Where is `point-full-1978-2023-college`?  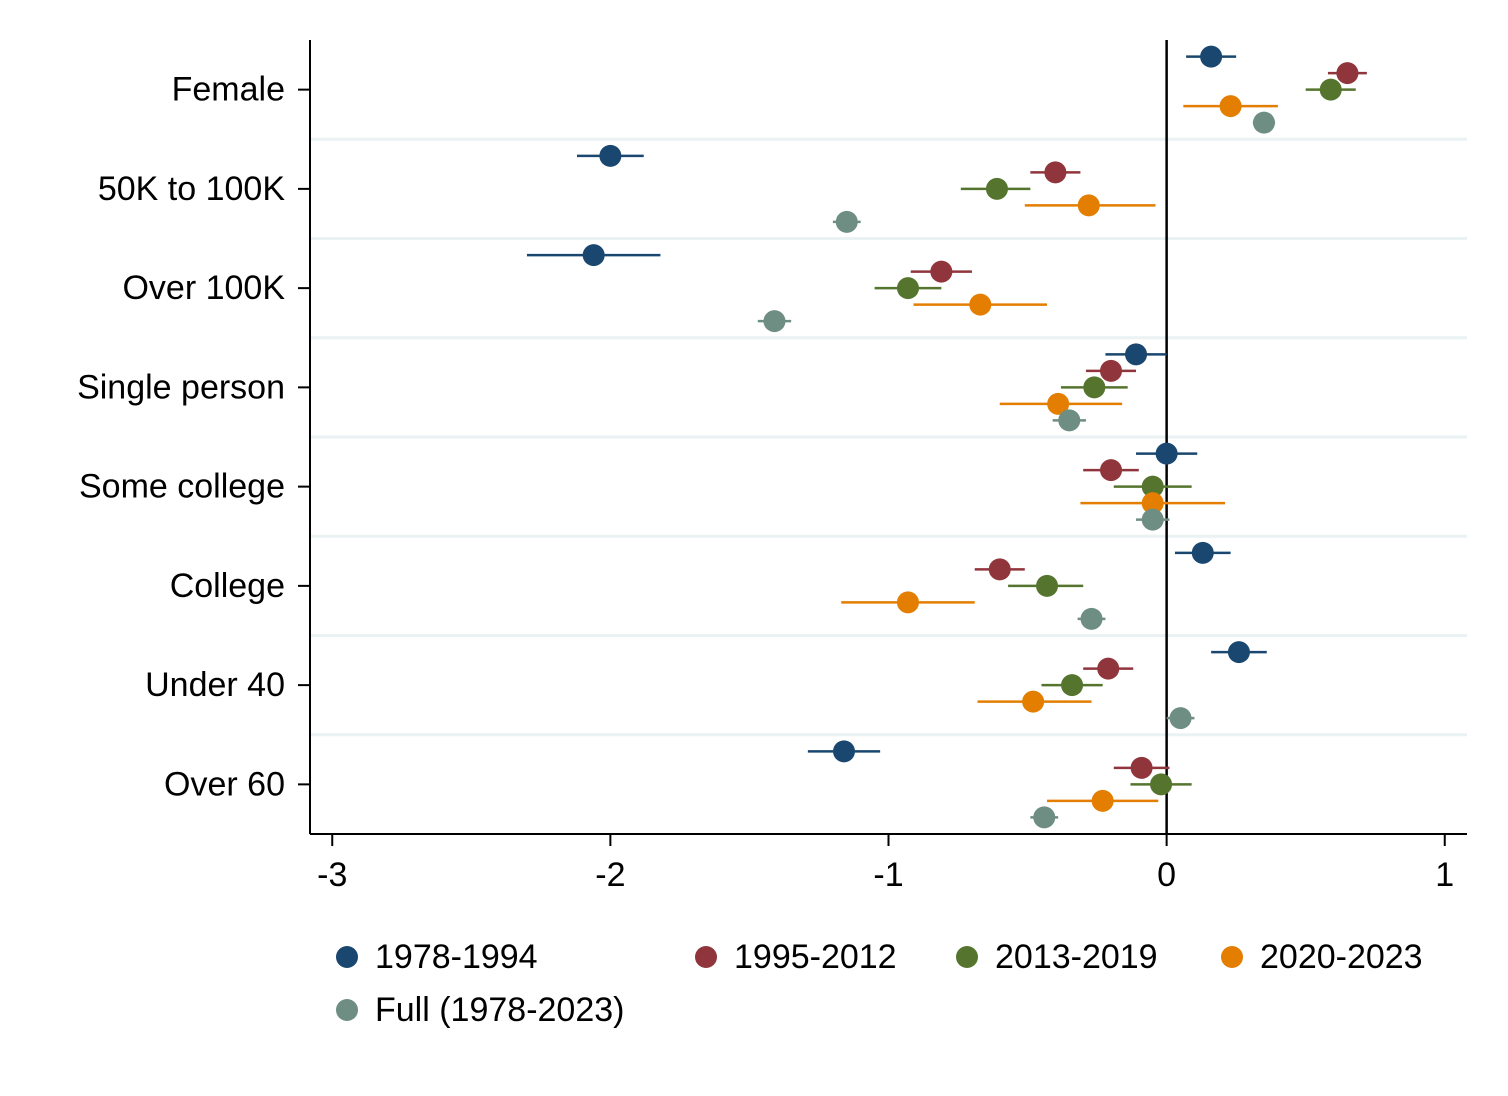
point-full-1978-2023-college is located at coordinates (1091, 618).